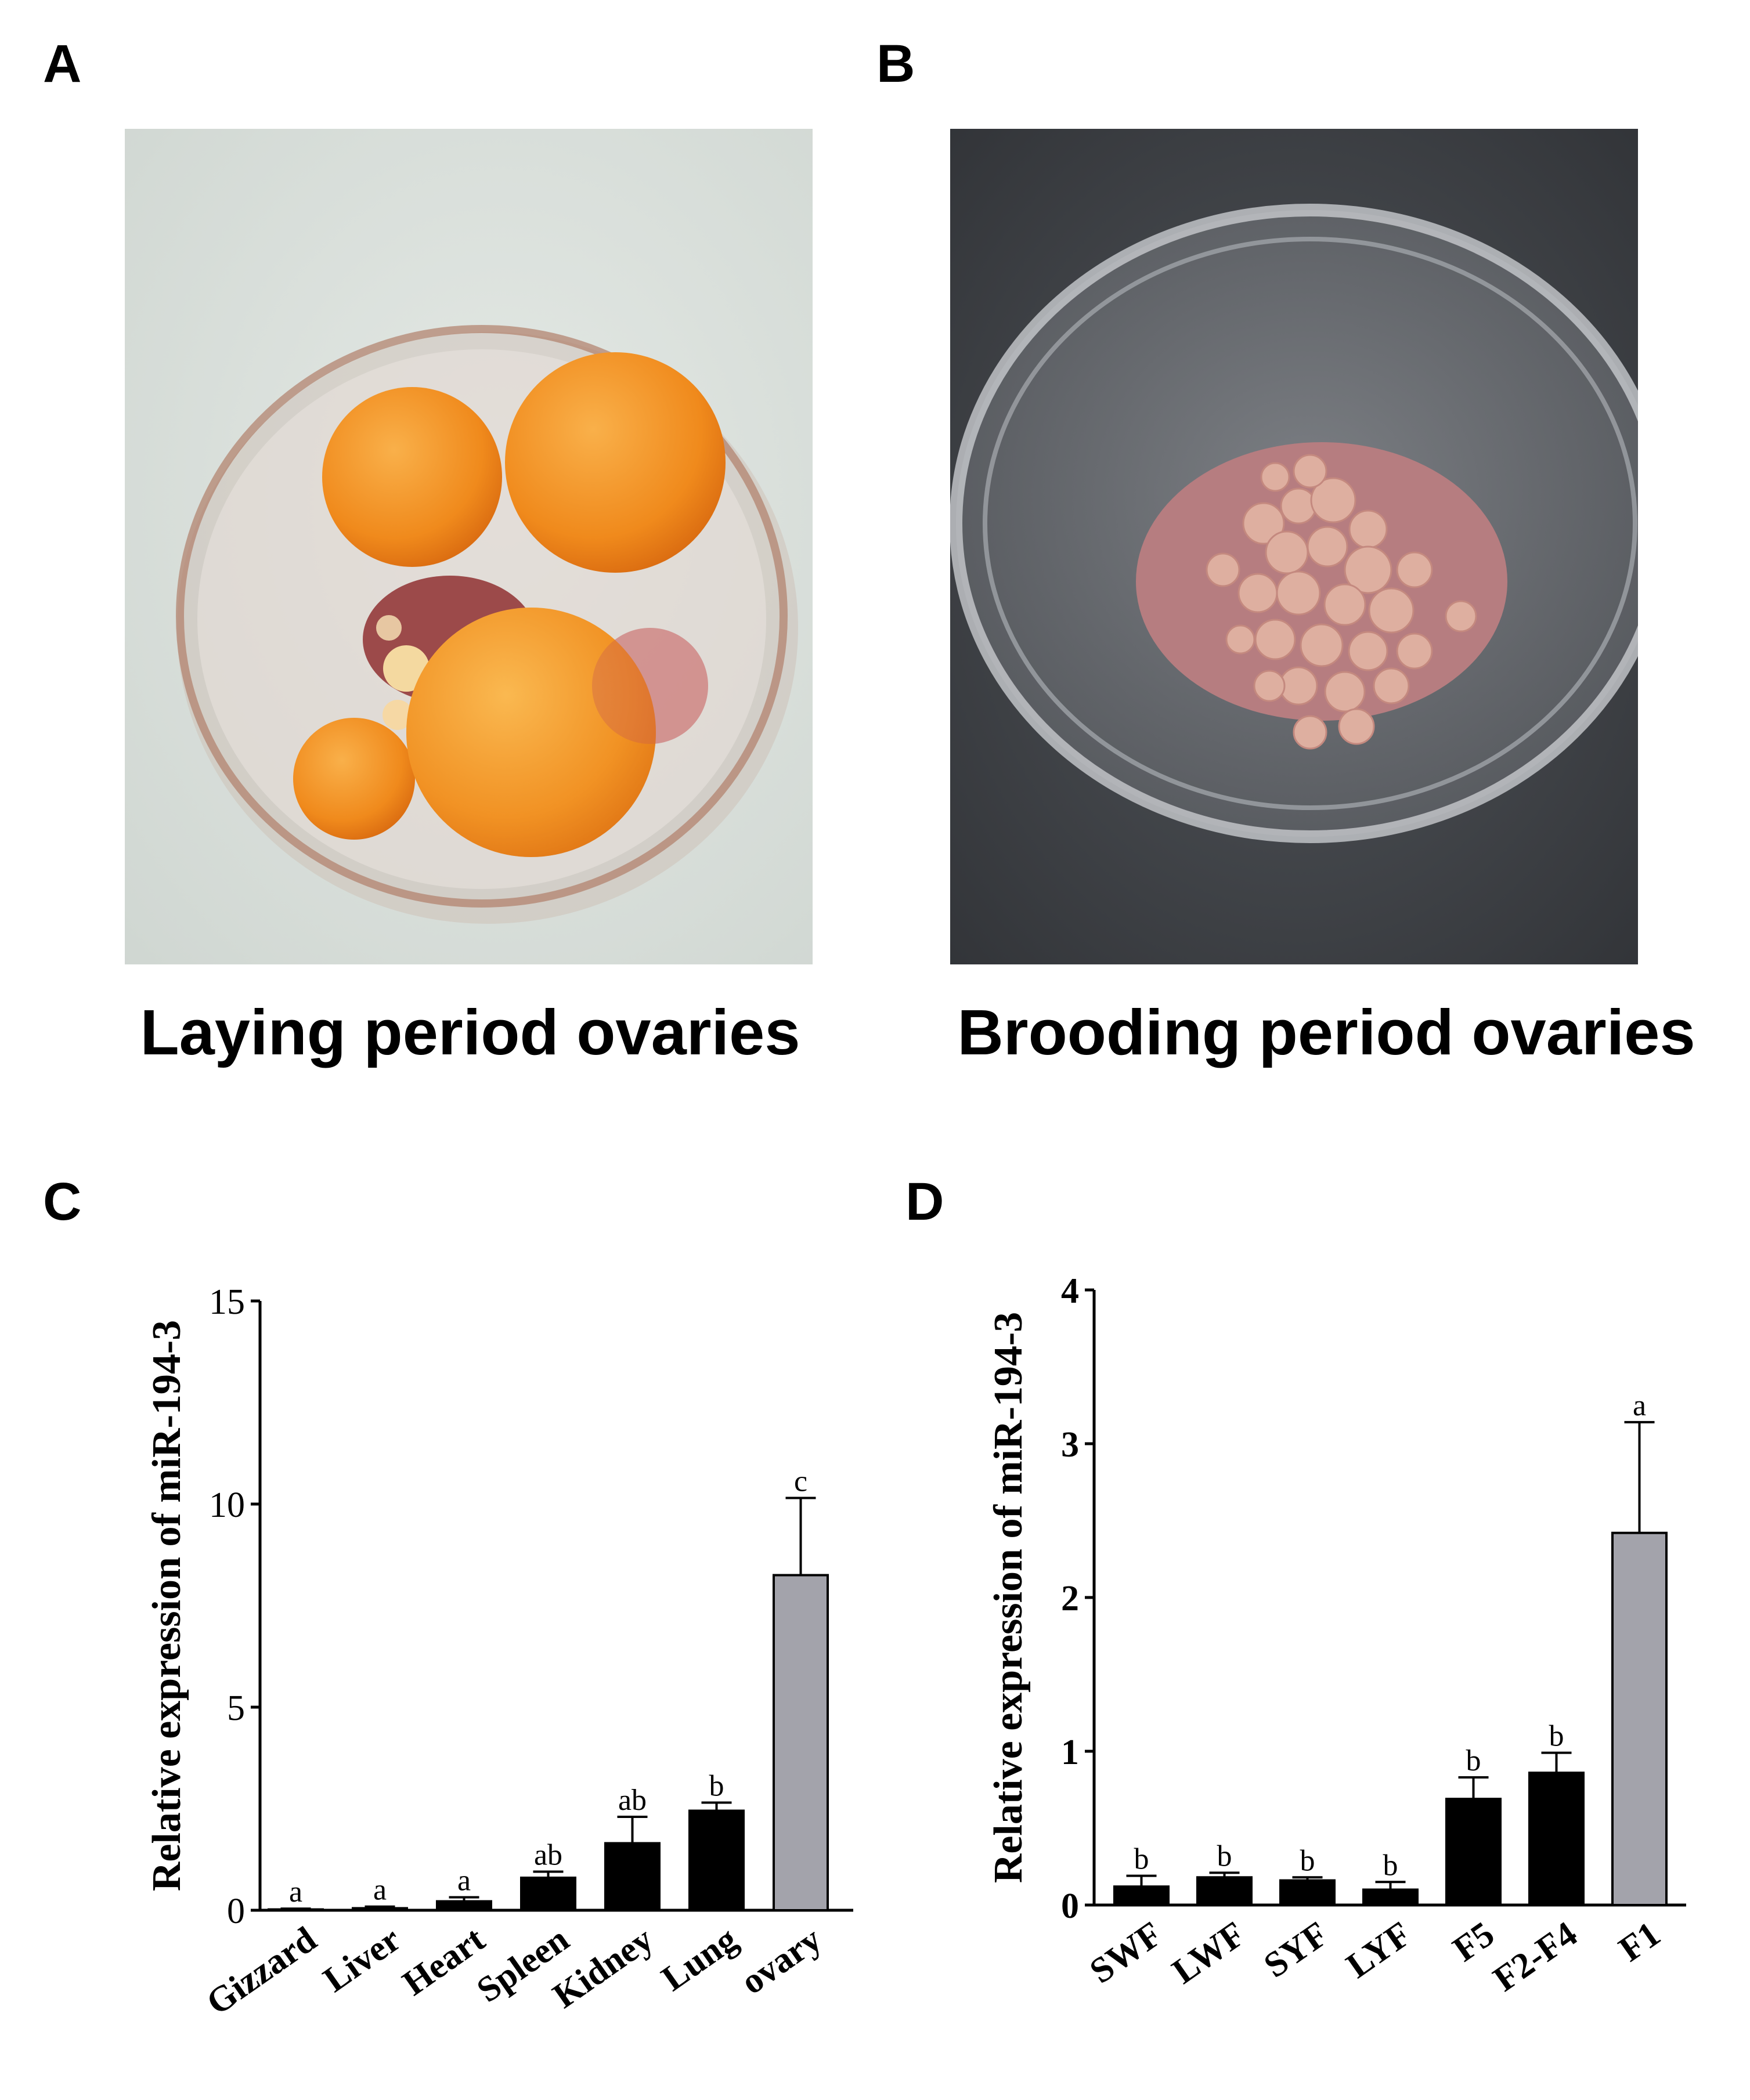 This screenshot has height=2100, width=1750. What do you see at coordinates (1296, 1950) in the screenshot?
I see `chart-d-category-label: SYF` at bounding box center [1296, 1950].